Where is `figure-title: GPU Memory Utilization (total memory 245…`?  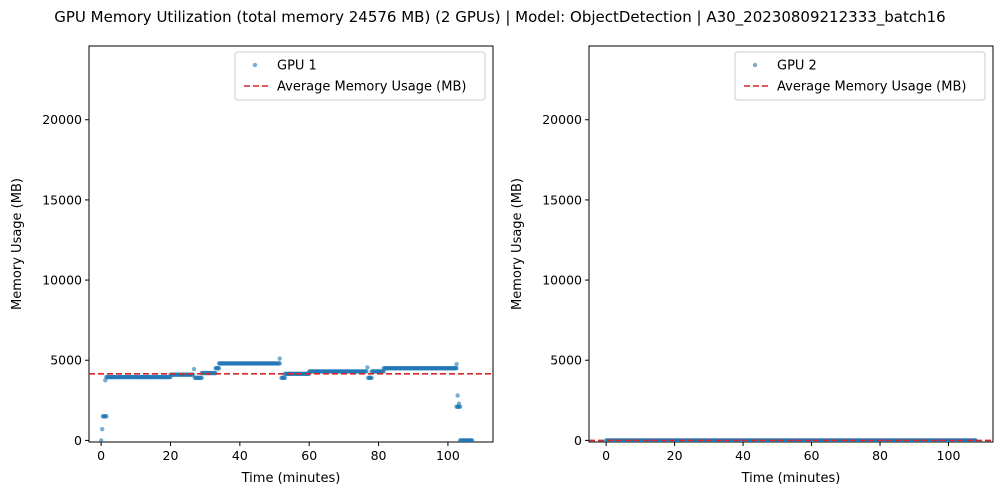 figure-title: GPU Memory Utilization (total memory 245… is located at coordinates (500, 17).